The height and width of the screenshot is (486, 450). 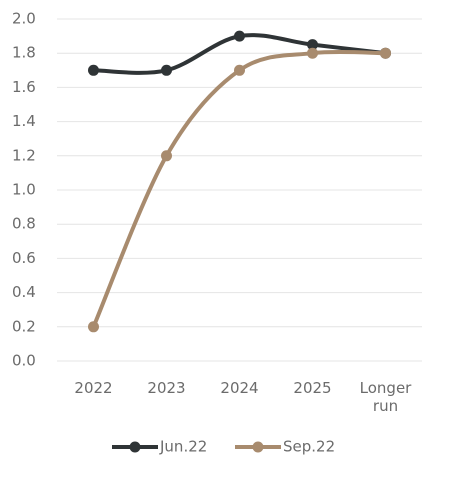 What do you see at coordinates (166, 388) in the screenshot?
I see `x-tick-label: 2023` at bounding box center [166, 388].